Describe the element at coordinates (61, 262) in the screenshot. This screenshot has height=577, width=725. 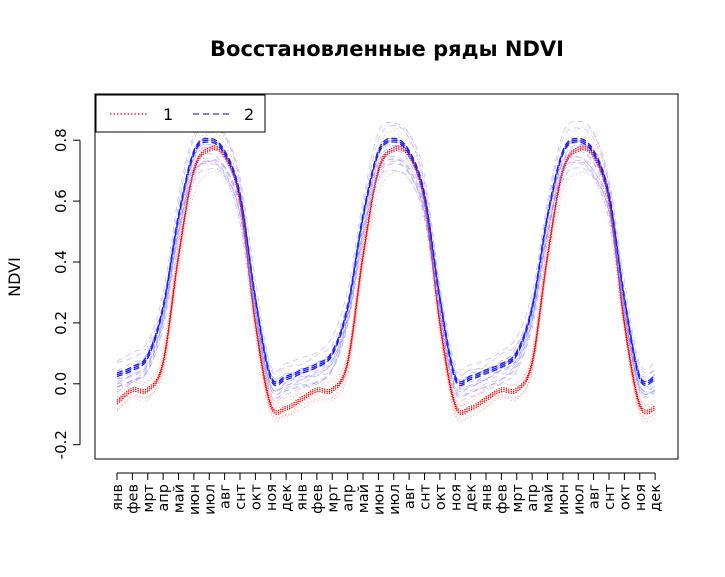
I see `y-tick-label: 0.4` at that location.